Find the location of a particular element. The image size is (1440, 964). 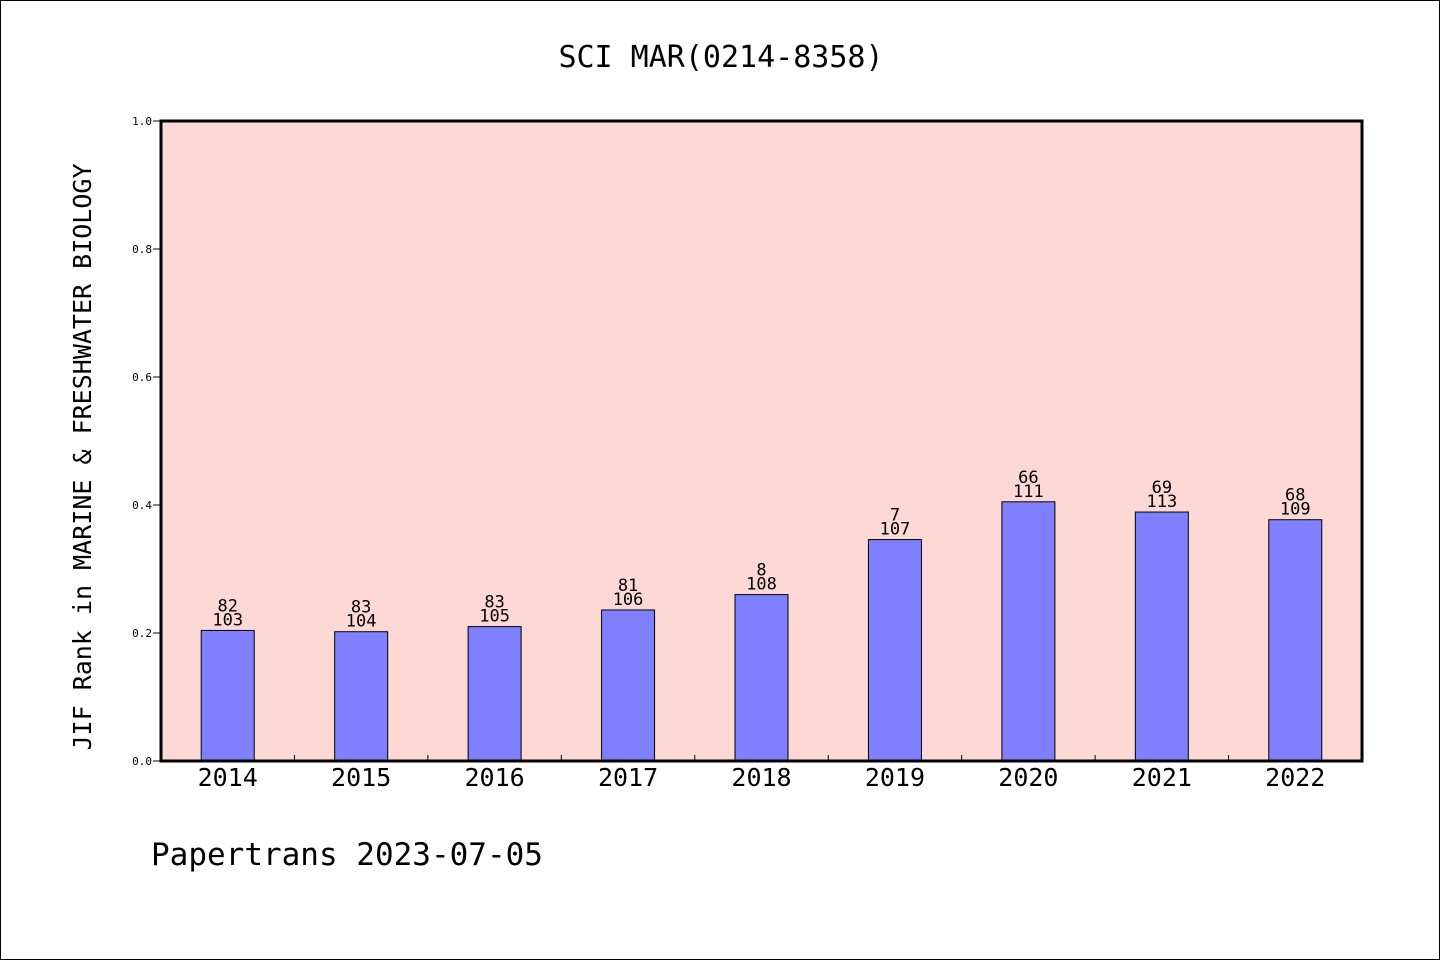

x-axis-tick-labels: 2014 2015 2016 2017 2018 2019 2020 2021 2022 is located at coordinates (762, 777).